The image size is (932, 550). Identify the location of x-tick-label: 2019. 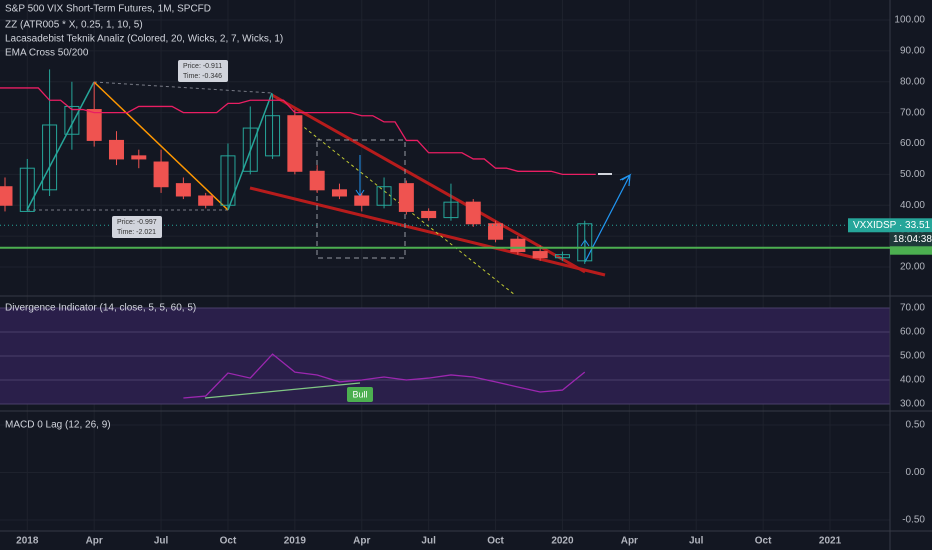
(295, 541).